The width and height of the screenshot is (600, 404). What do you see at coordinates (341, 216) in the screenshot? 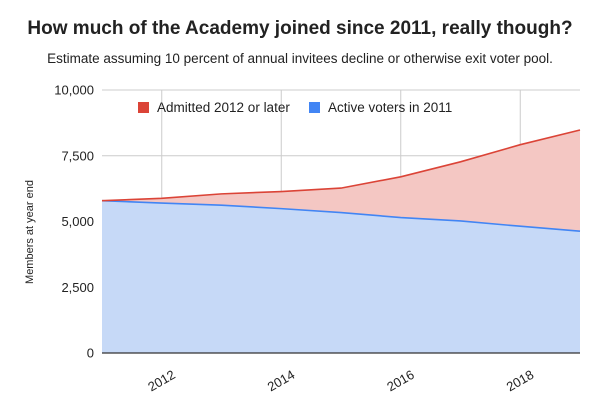
I see `line-active-voters-2011` at bounding box center [341, 216].